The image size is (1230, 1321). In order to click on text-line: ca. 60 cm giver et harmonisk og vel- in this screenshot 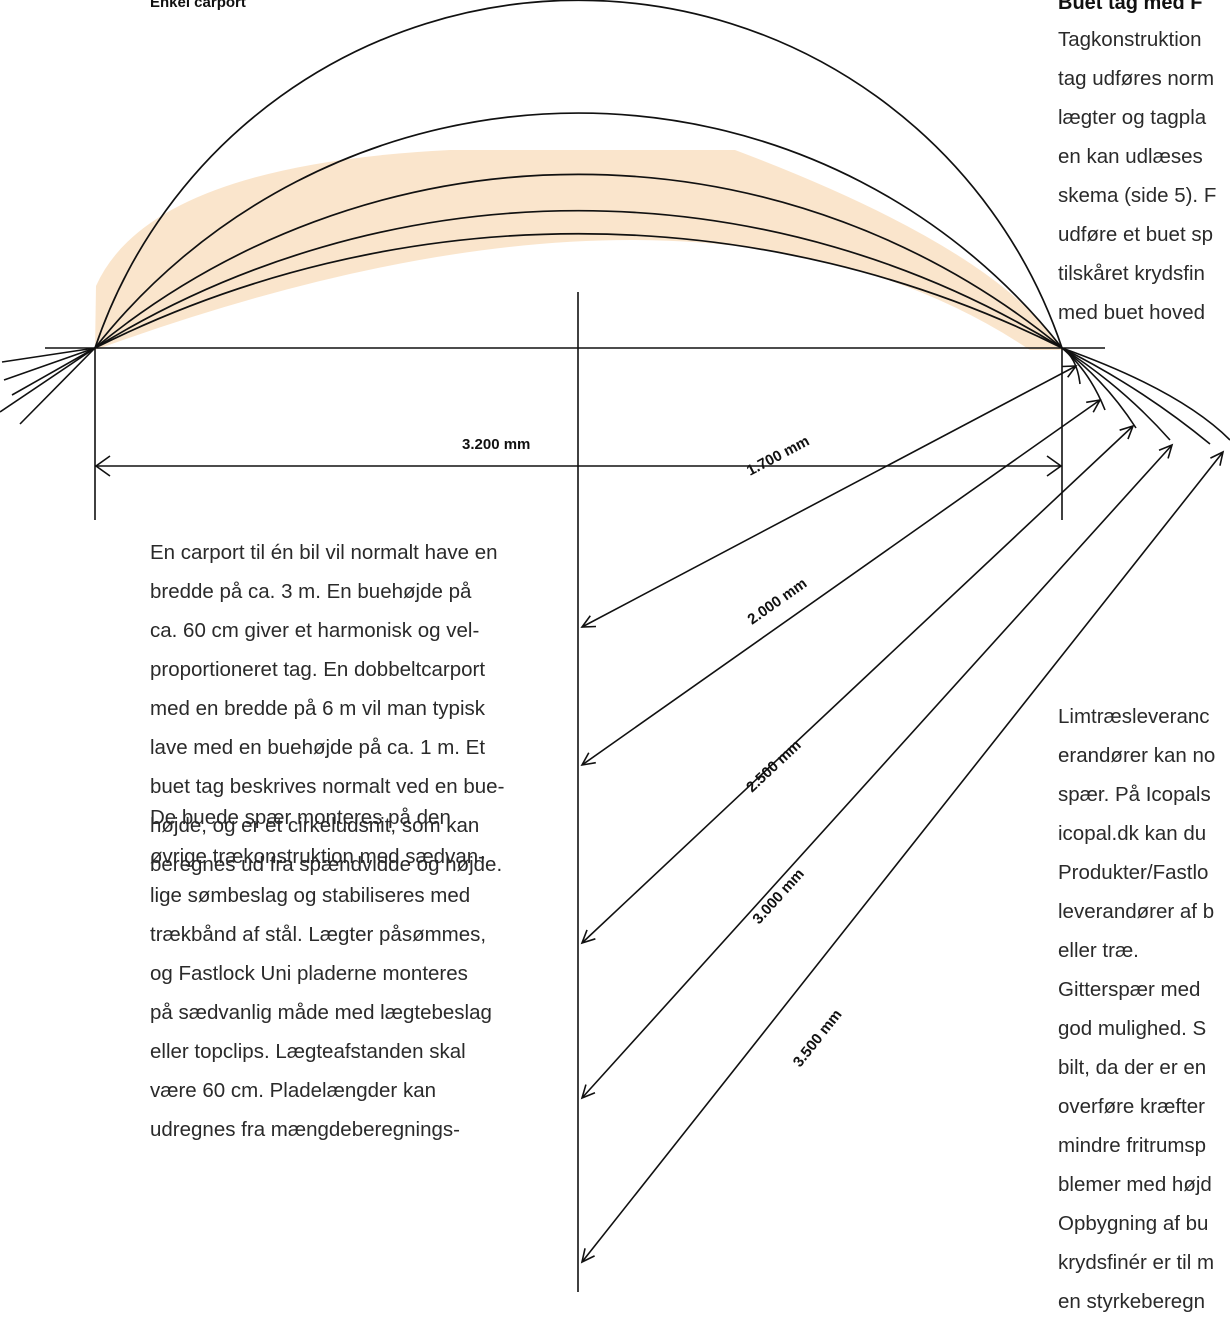, I will do `click(315, 630)`.